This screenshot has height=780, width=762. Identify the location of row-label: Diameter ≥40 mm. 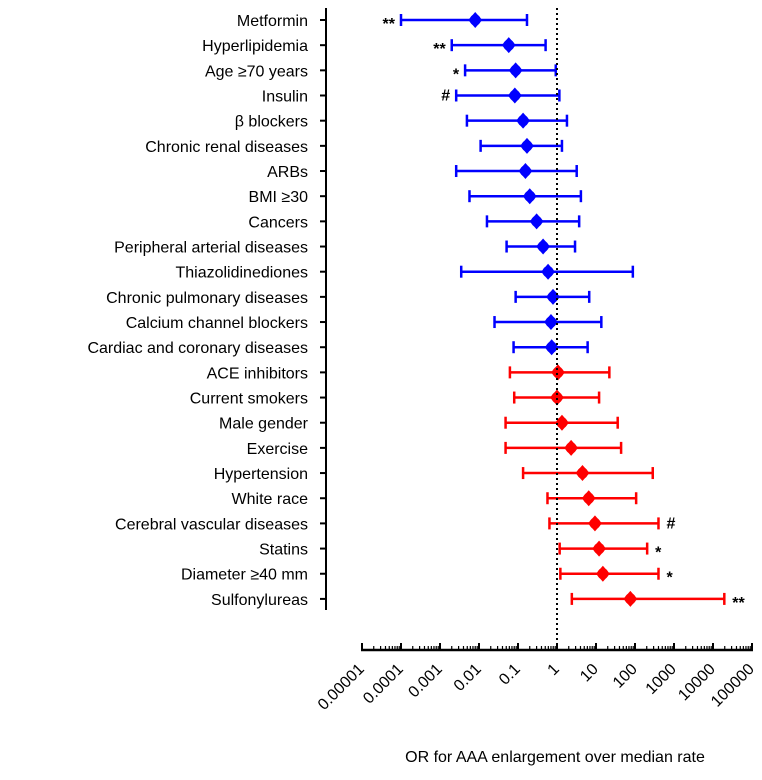
(244, 575).